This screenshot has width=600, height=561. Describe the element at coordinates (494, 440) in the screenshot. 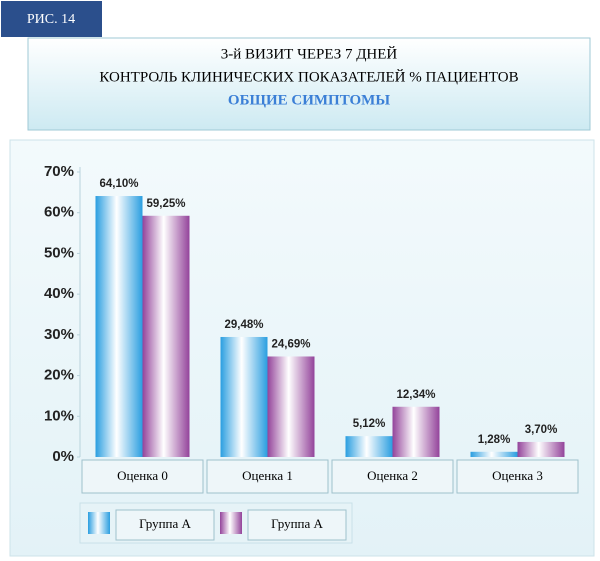

I see `value-label: 1,28%` at that location.